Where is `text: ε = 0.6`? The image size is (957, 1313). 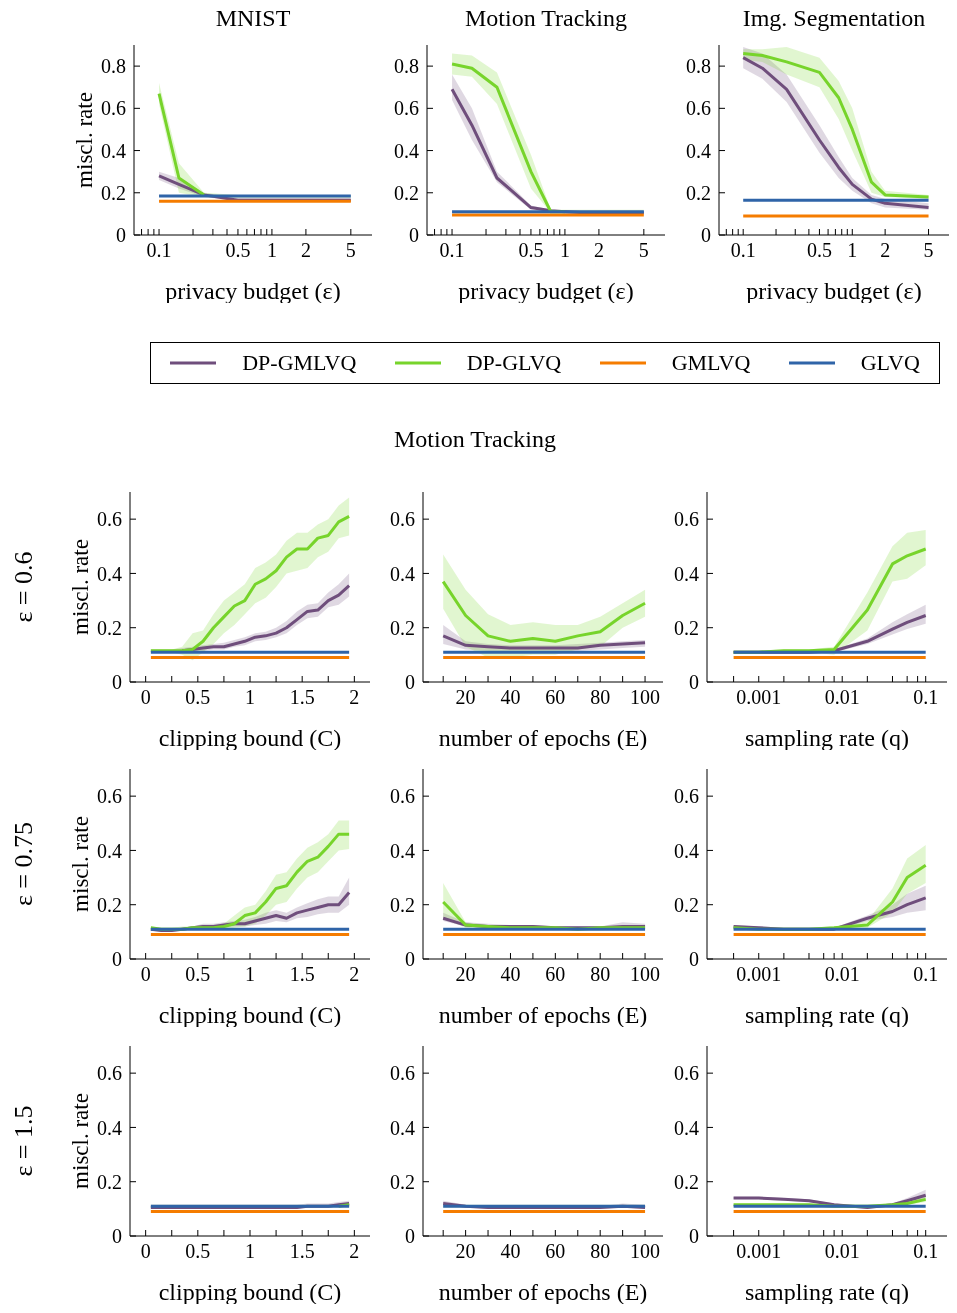 text: ε = 0.6 is located at coordinates (24, 587).